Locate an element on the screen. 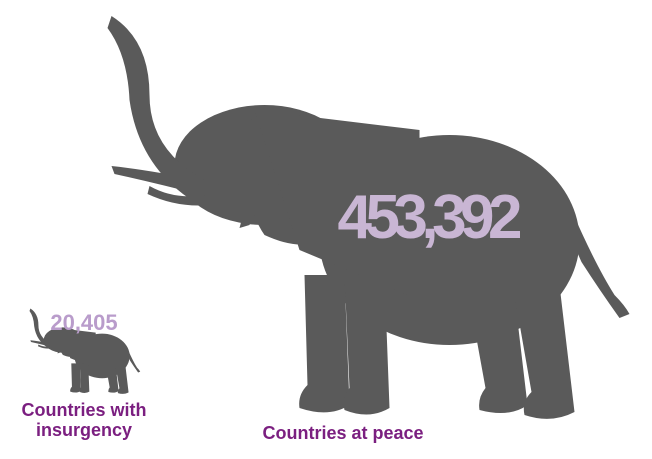  category-label-insurgency-line-2: insurgency is located at coordinates (84, 430).